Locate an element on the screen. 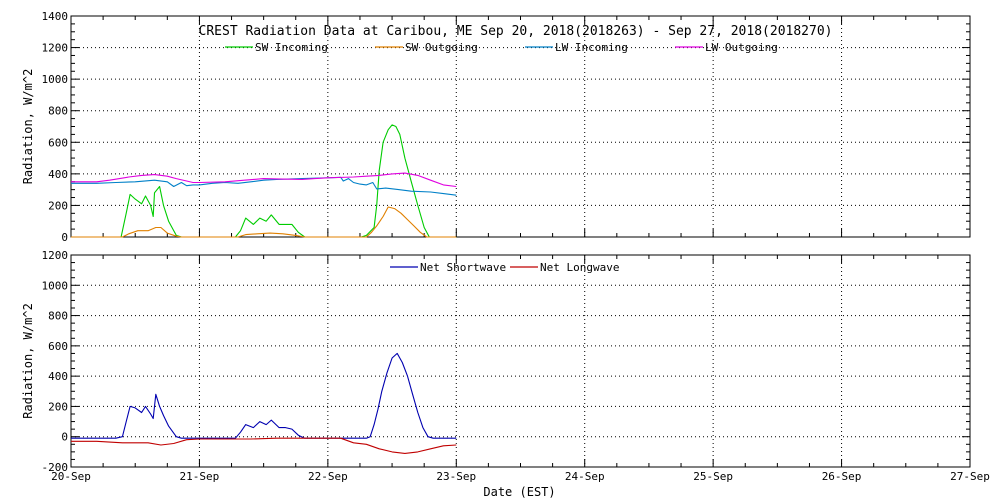 The height and width of the screenshot is (500, 1000). series-line-lw-incoming is located at coordinates (264, 186).